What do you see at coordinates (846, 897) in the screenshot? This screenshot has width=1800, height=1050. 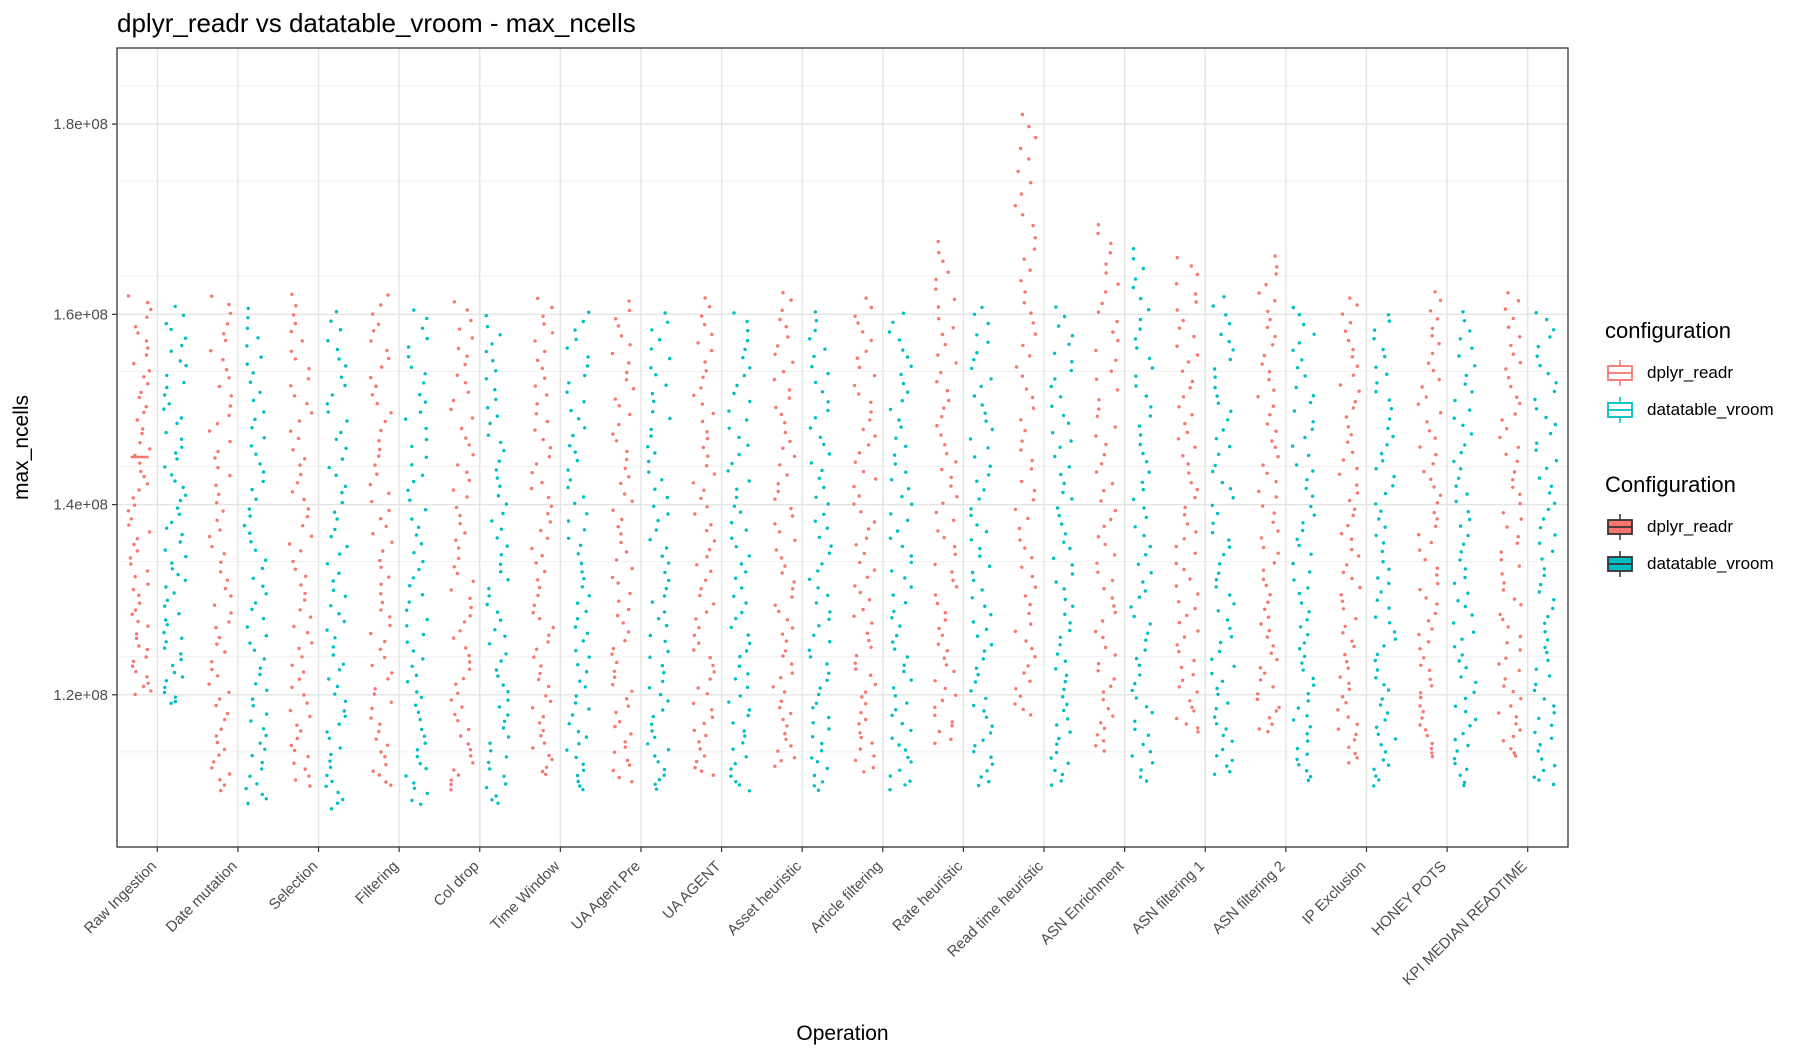 I see `x-tick-label: Article filtering` at bounding box center [846, 897].